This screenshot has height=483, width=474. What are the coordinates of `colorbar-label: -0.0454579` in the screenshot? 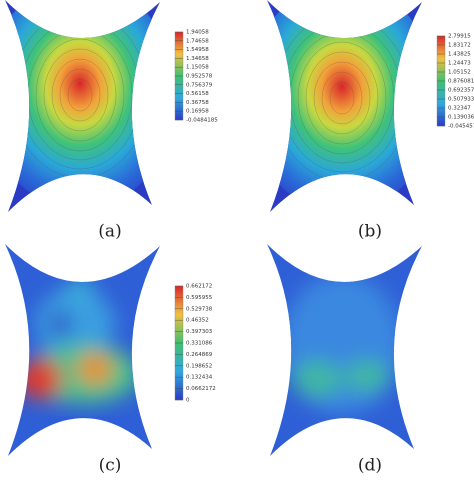 It's located at (461, 127).